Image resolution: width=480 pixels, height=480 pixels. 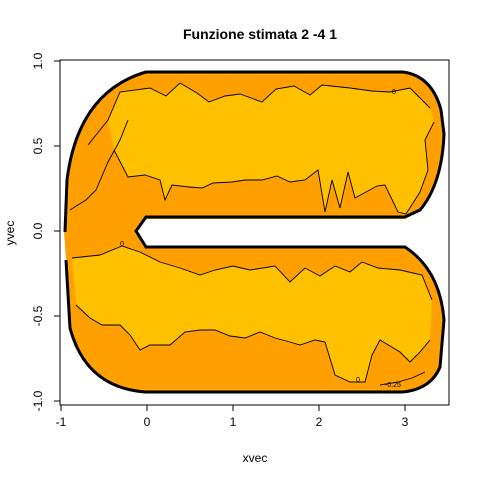 What do you see at coordinates (38, 315) in the screenshot?
I see `y-tick-label-1: -0.5` at bounding box center [38, 315].